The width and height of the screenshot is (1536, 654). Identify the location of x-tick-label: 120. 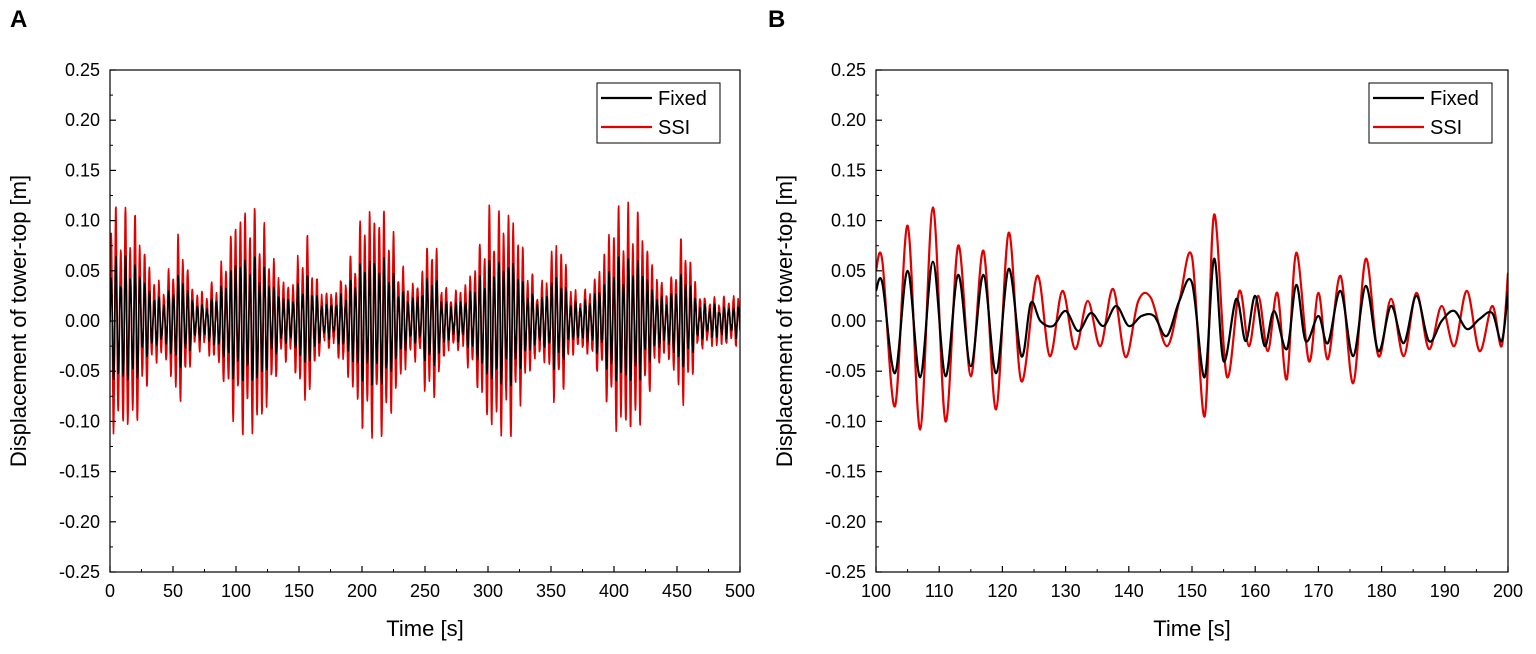
(1002, 591).